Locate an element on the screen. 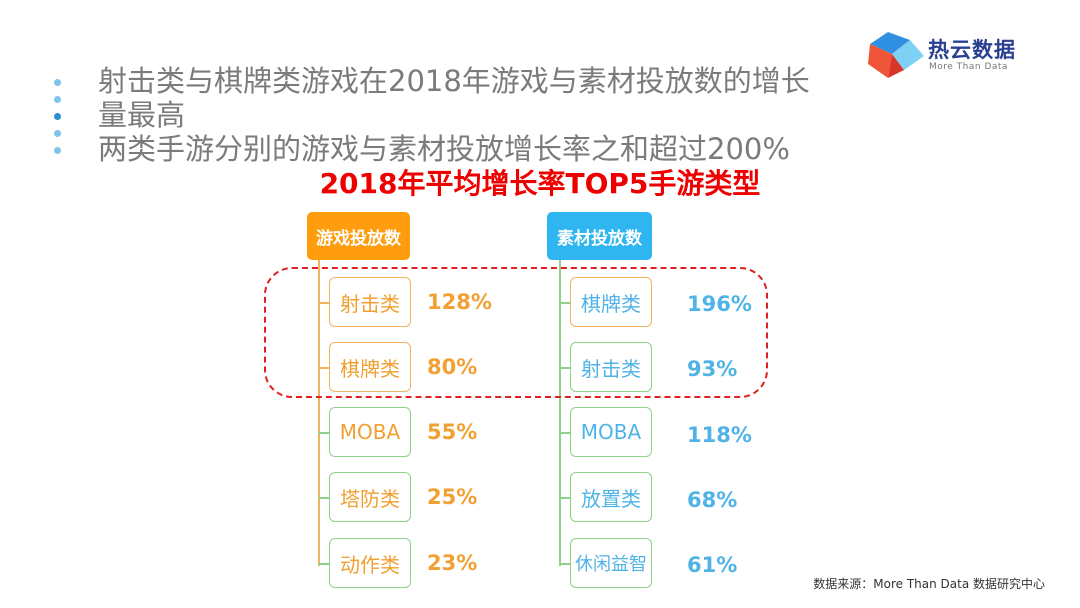 The height and width of the screenshot is (608, 1080). logo-name: 热云数据 is located at coordinates (972, 50).